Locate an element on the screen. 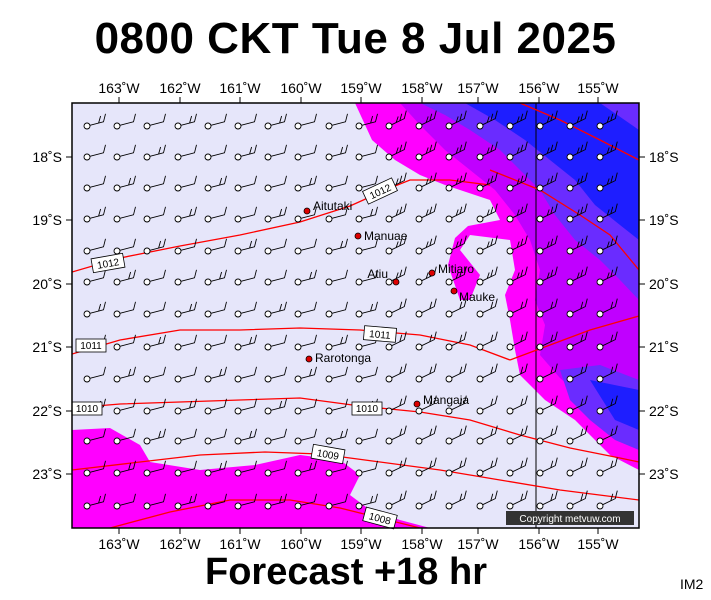 The width and height of the screenshot is (711, 600). isobar-label: 1012 is located at coordinates (108, 263).